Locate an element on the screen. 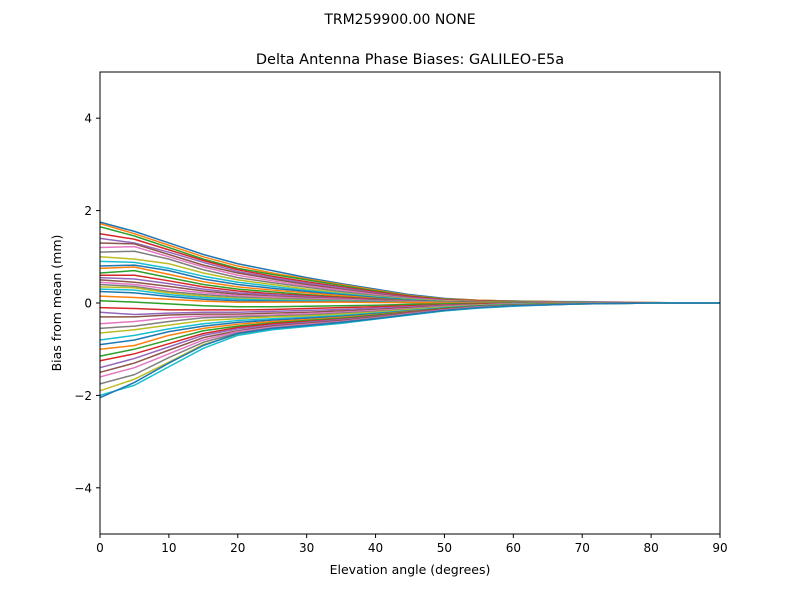  y-tick-label: 0 is located at coordinates (88, 304).